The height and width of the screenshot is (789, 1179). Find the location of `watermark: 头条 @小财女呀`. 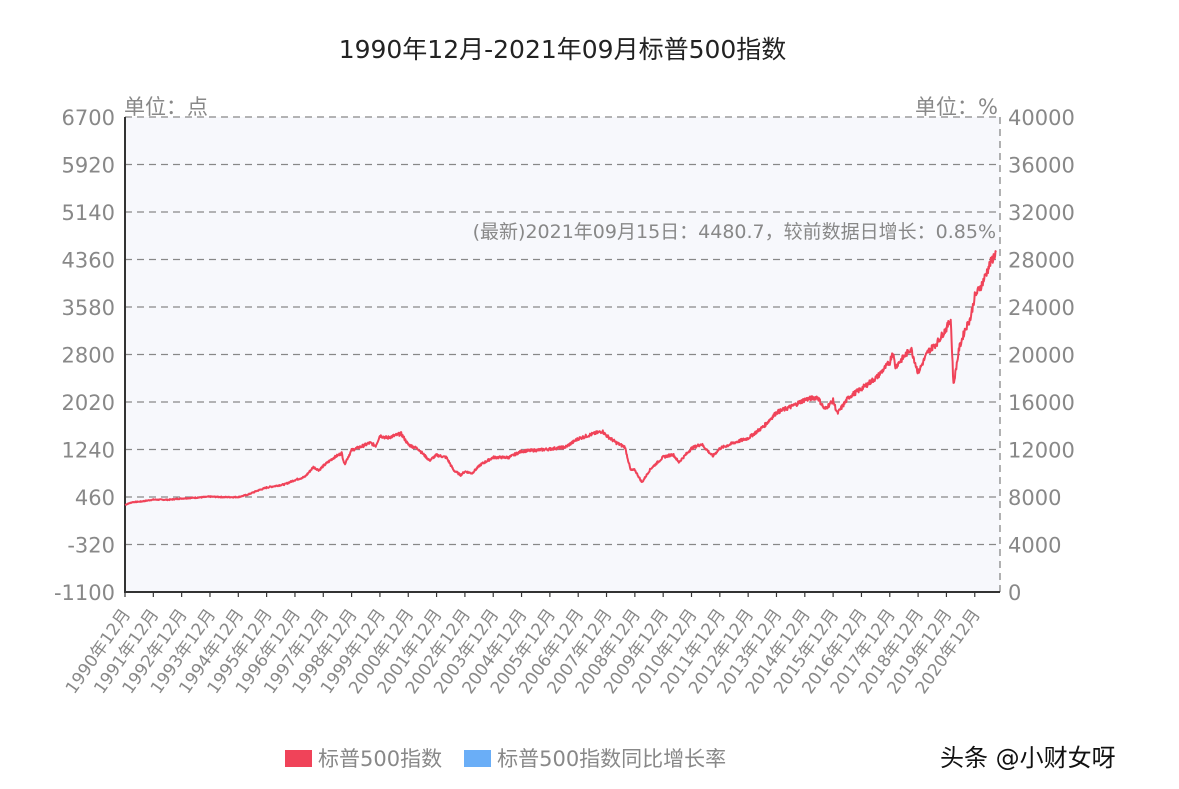

watermark: 头条 @小财女呀 is located at coordinates (1028, 758).